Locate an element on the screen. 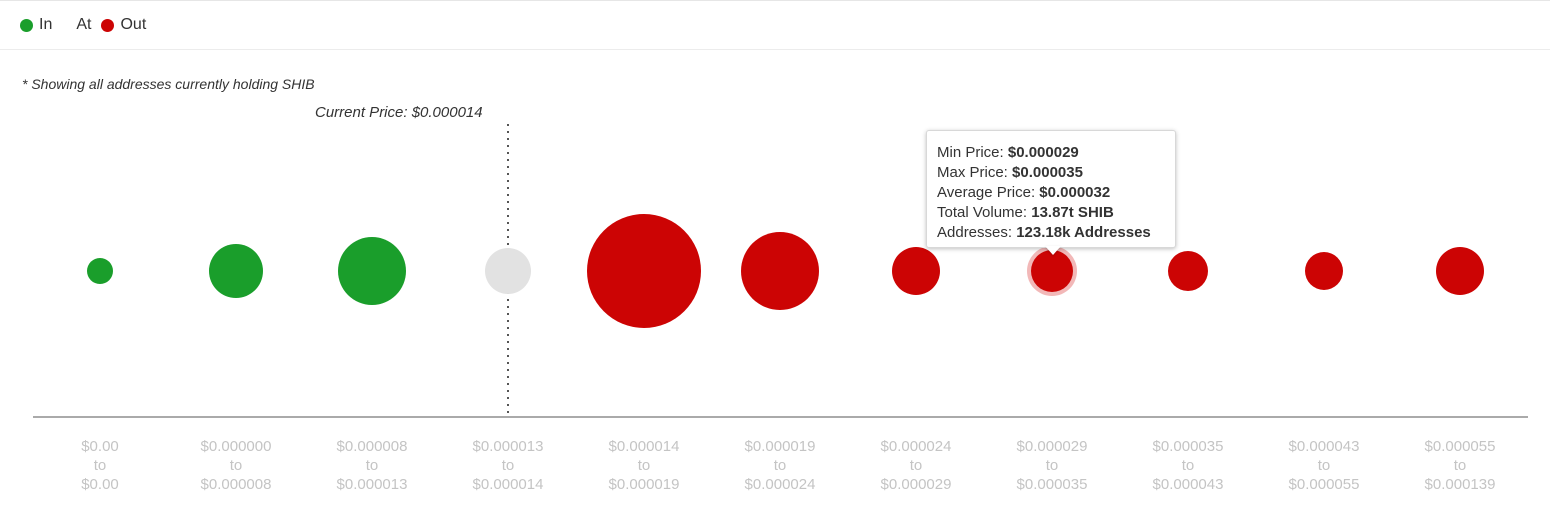 Image resolution: width=1550 pixels, height=509 pixels. legend-out-label: Out is located at coordinates (133, 24).